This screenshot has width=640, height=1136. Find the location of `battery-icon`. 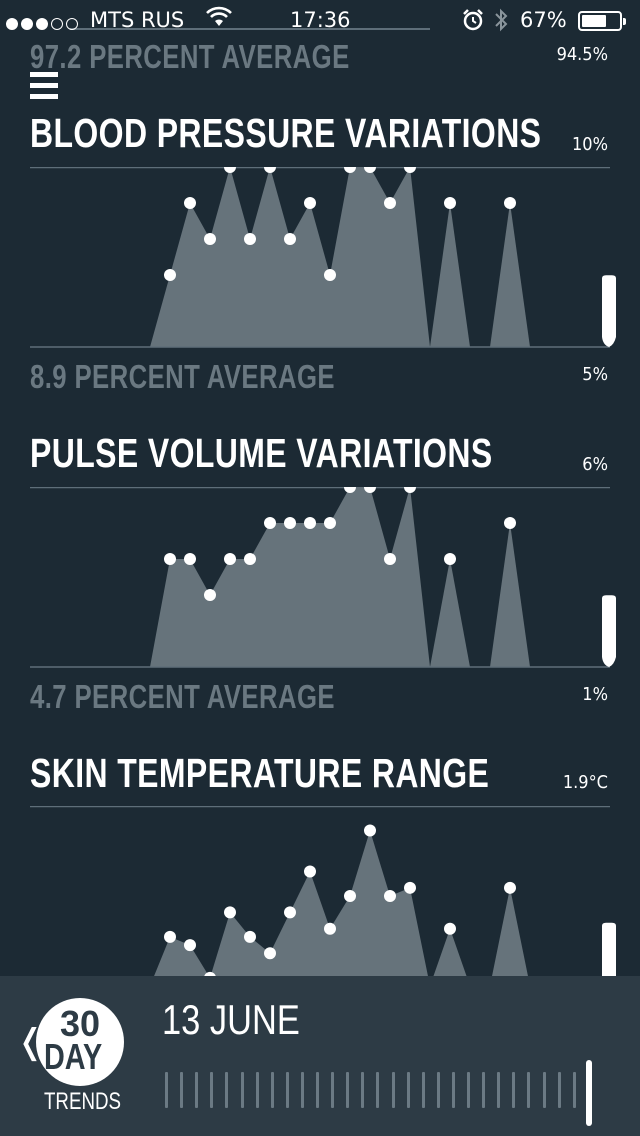

battery-icon is located at coordinates (602, 21).